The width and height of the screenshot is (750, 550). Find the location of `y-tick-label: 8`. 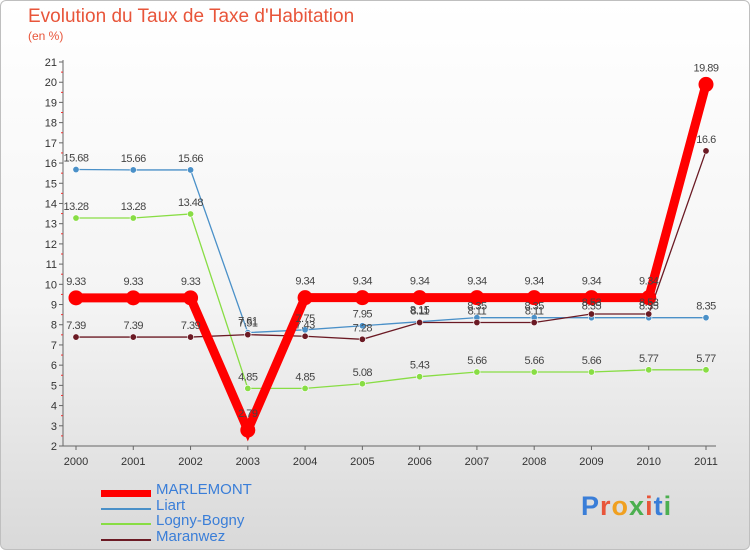

y-tick-label: 8 is located at coordinates (54, 326).